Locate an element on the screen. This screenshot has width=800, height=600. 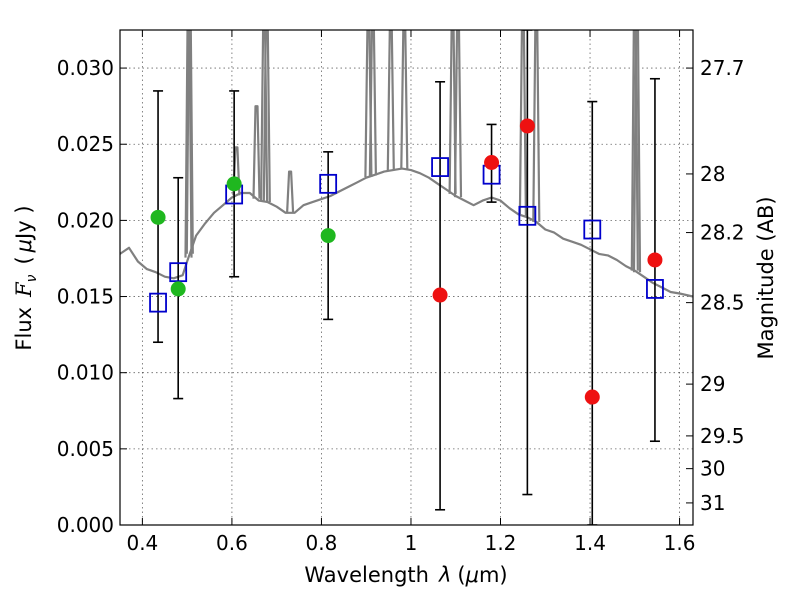
y2-tick-label: 29.5 is located at coordinates (722, 436).